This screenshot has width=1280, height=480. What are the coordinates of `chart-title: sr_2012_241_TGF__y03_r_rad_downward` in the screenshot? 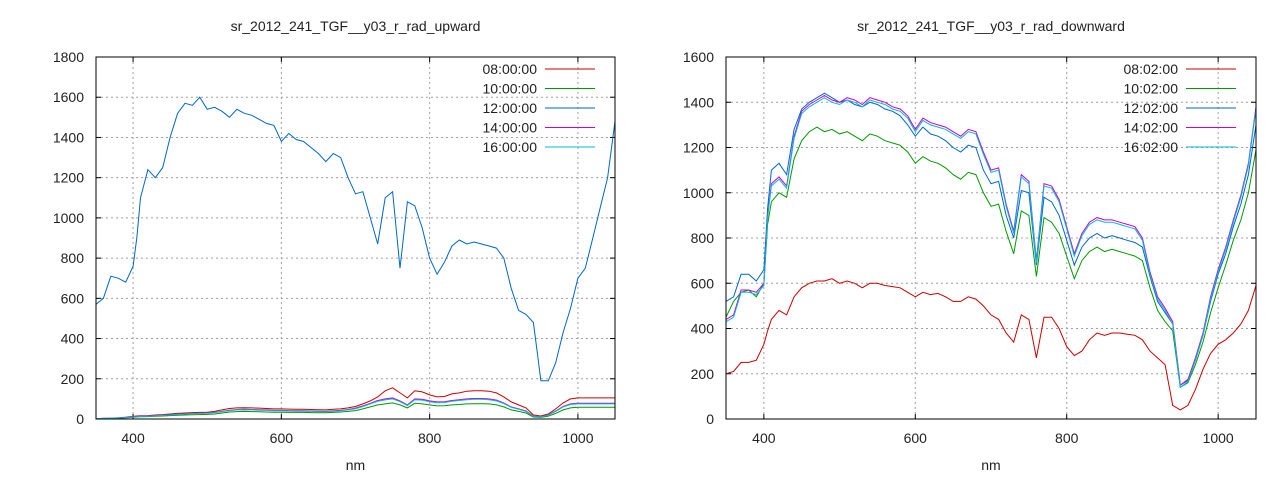 It's located at (991, 26).